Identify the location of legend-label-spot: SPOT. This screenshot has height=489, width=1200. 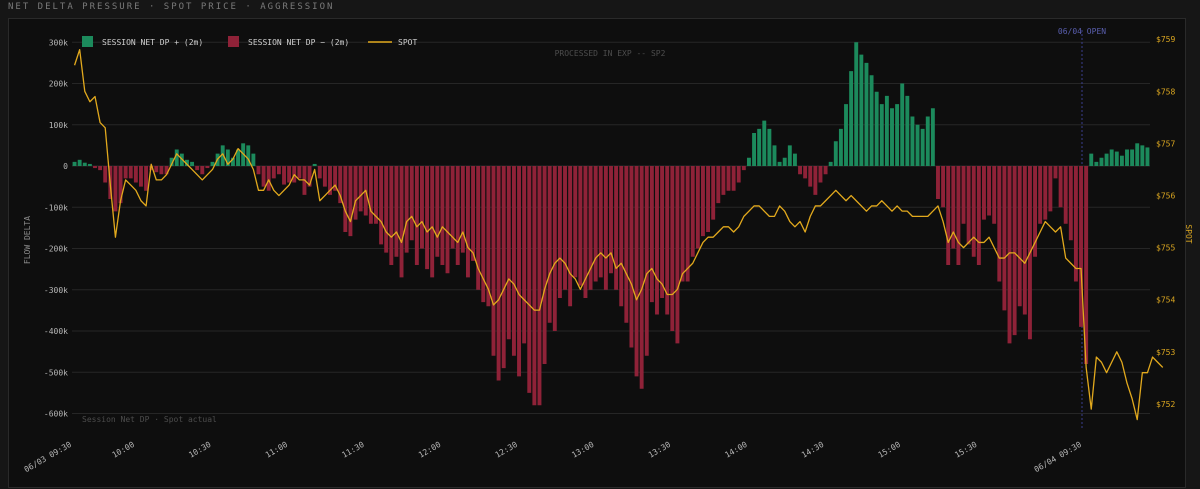
(407, 42).